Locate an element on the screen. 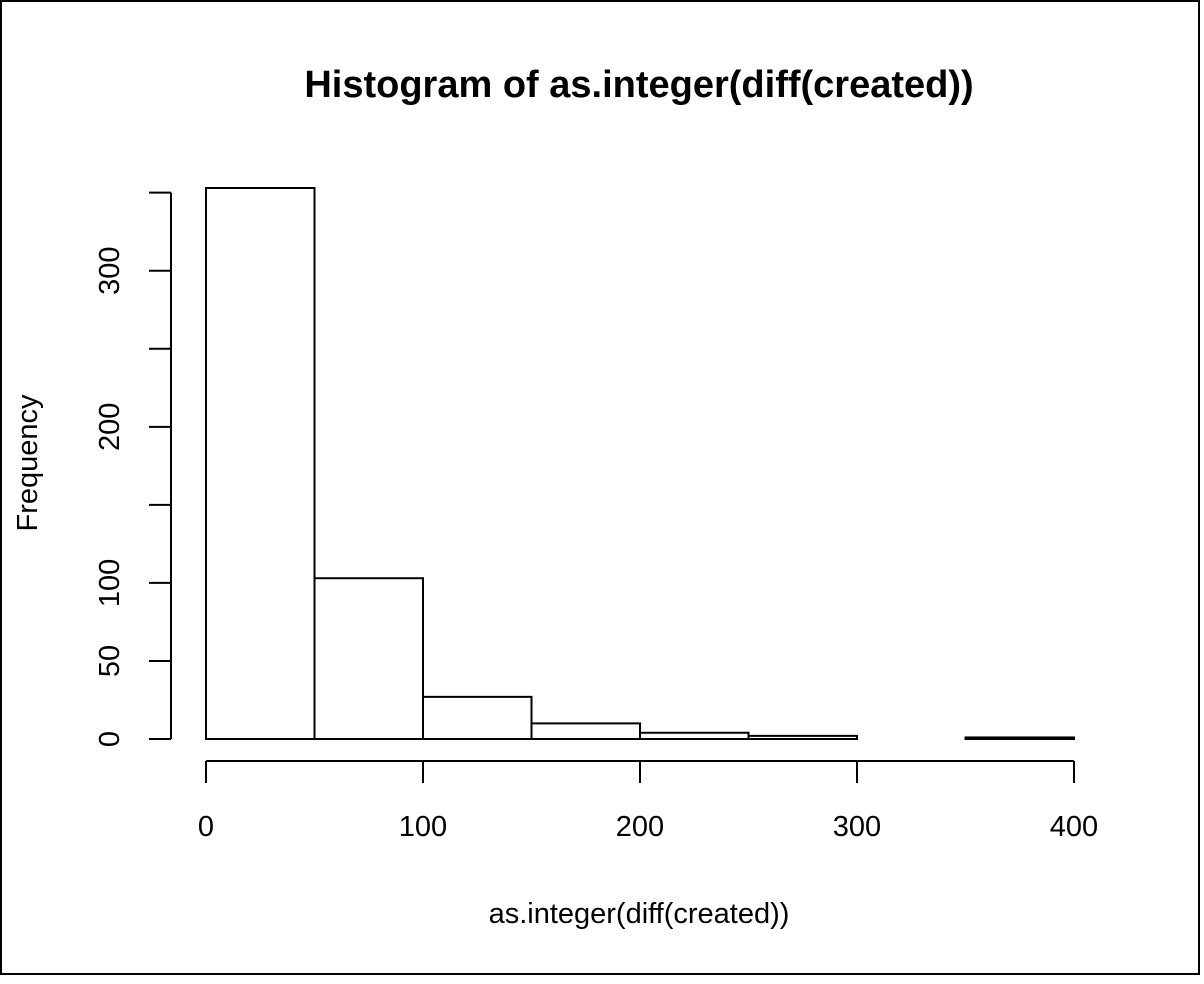  y-axis: 0 50 100 200 300 is located at coordinates (133, 469).